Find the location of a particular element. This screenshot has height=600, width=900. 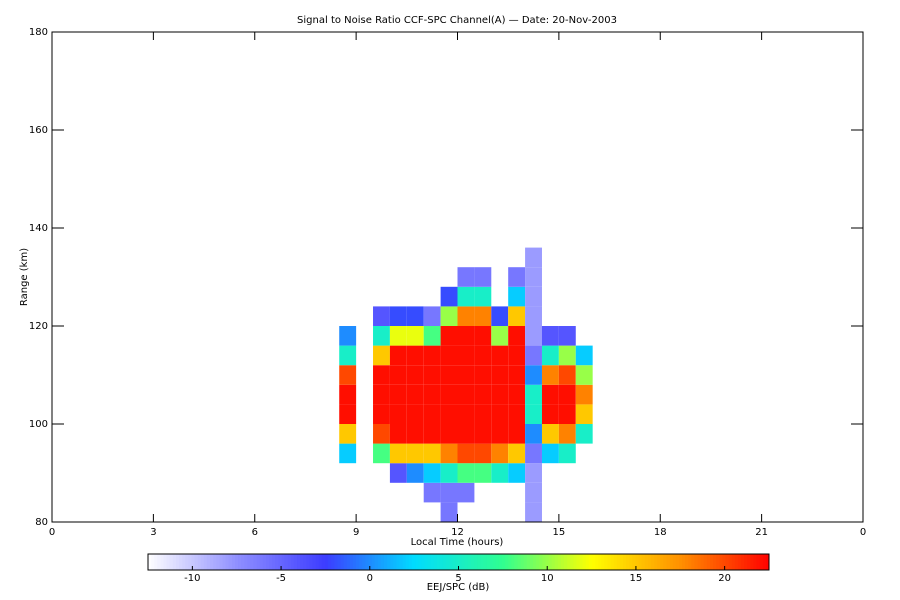

colorbar-tick-label: 15 is located at coordinates (636, 578).